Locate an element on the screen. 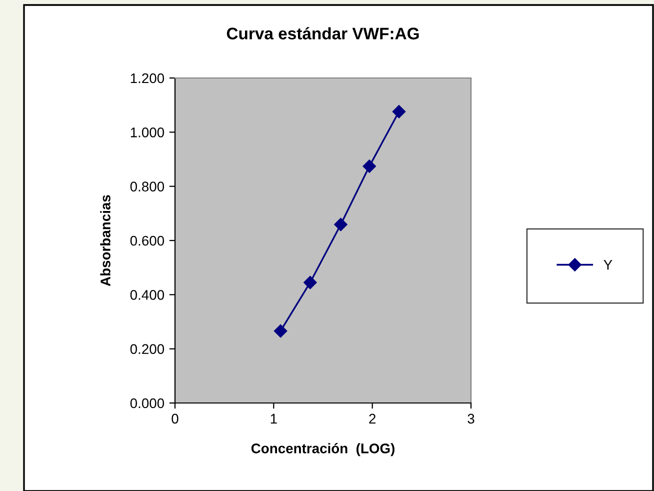 This screenshot has width=654, height=491. y-tick-label: 1.200 is located at coordinates (147, 78).